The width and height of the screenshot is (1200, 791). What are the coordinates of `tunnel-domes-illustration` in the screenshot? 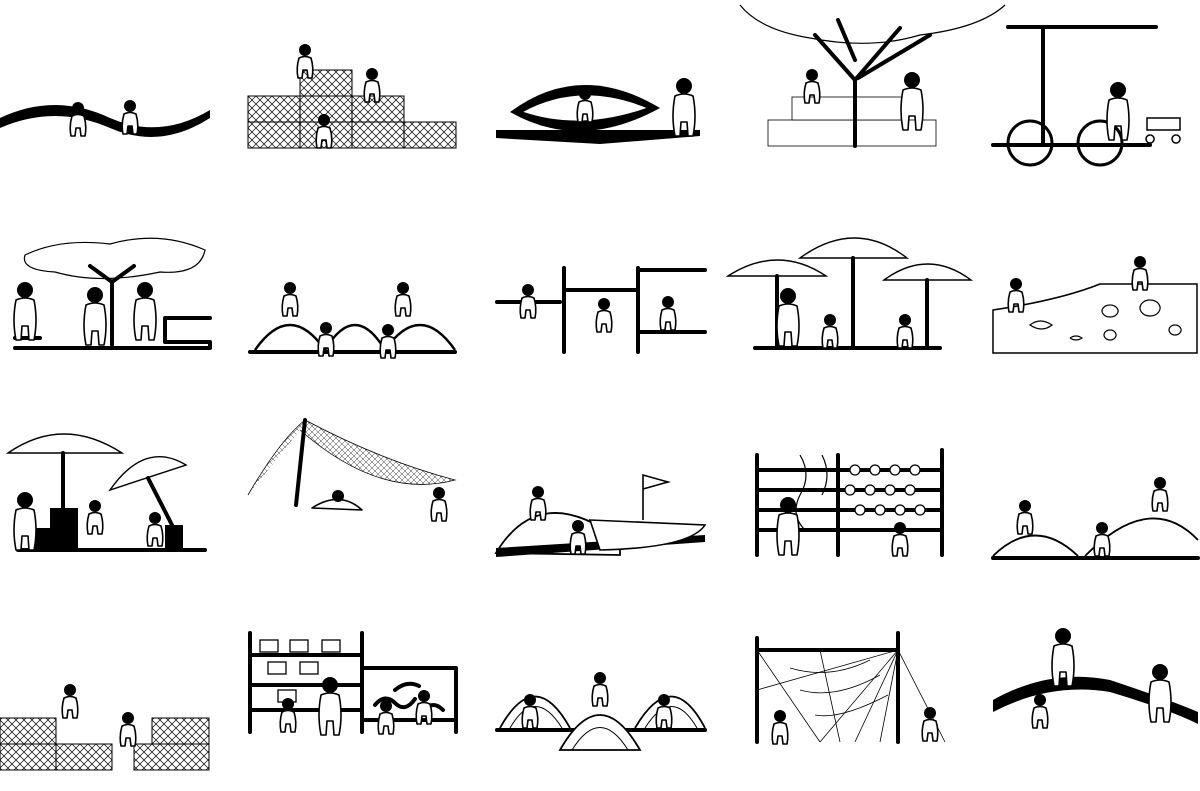 It's located at (601, 711).